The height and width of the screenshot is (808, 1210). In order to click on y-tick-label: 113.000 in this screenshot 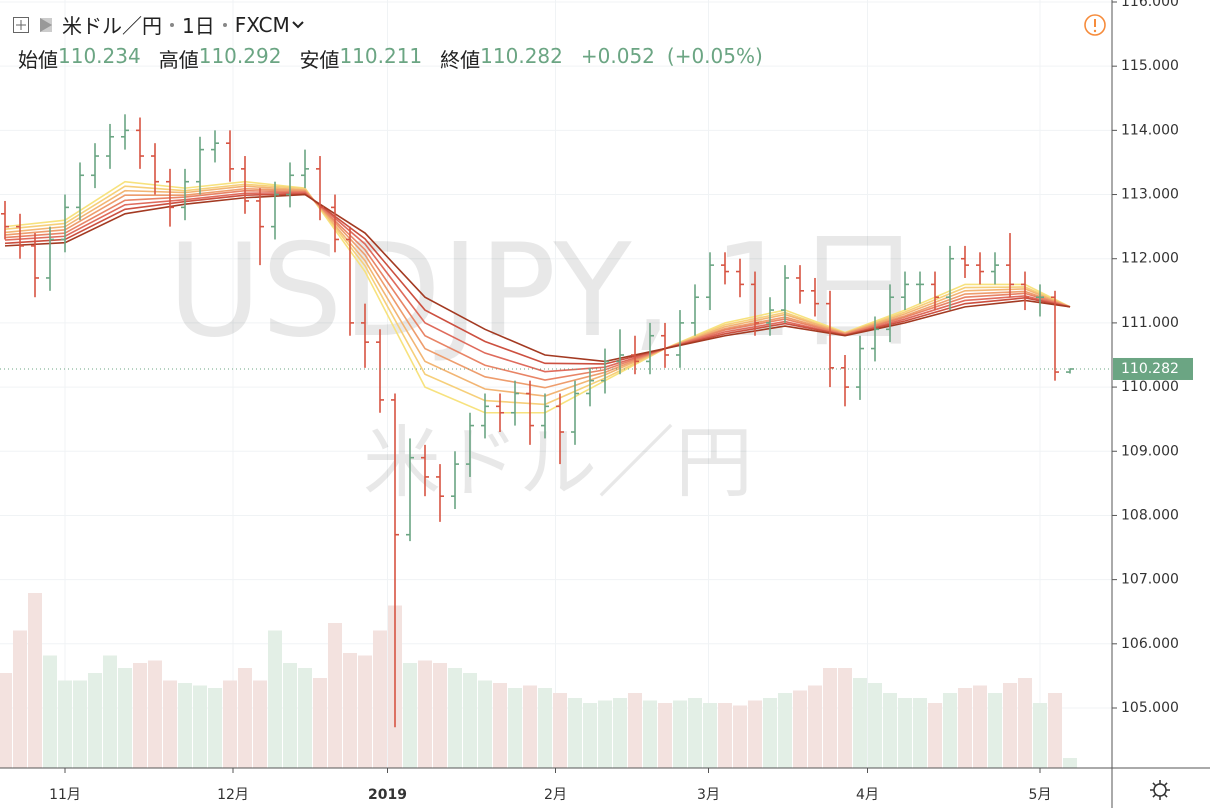, I will do `click(1150, 195)`.